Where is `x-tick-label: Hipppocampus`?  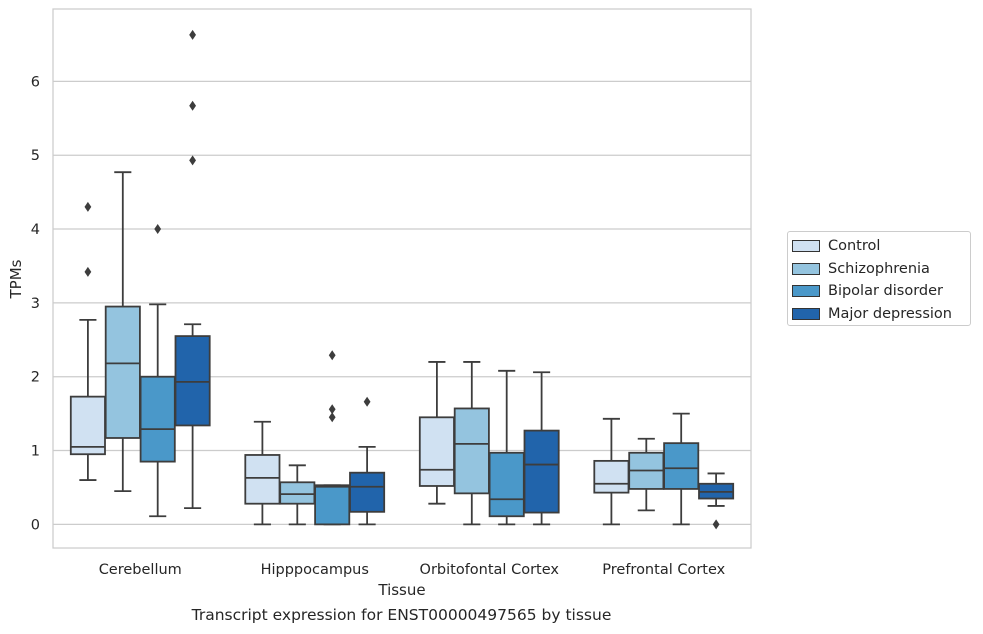 x-tick-label: Hipppocampus is located at coordinates (315, 570).